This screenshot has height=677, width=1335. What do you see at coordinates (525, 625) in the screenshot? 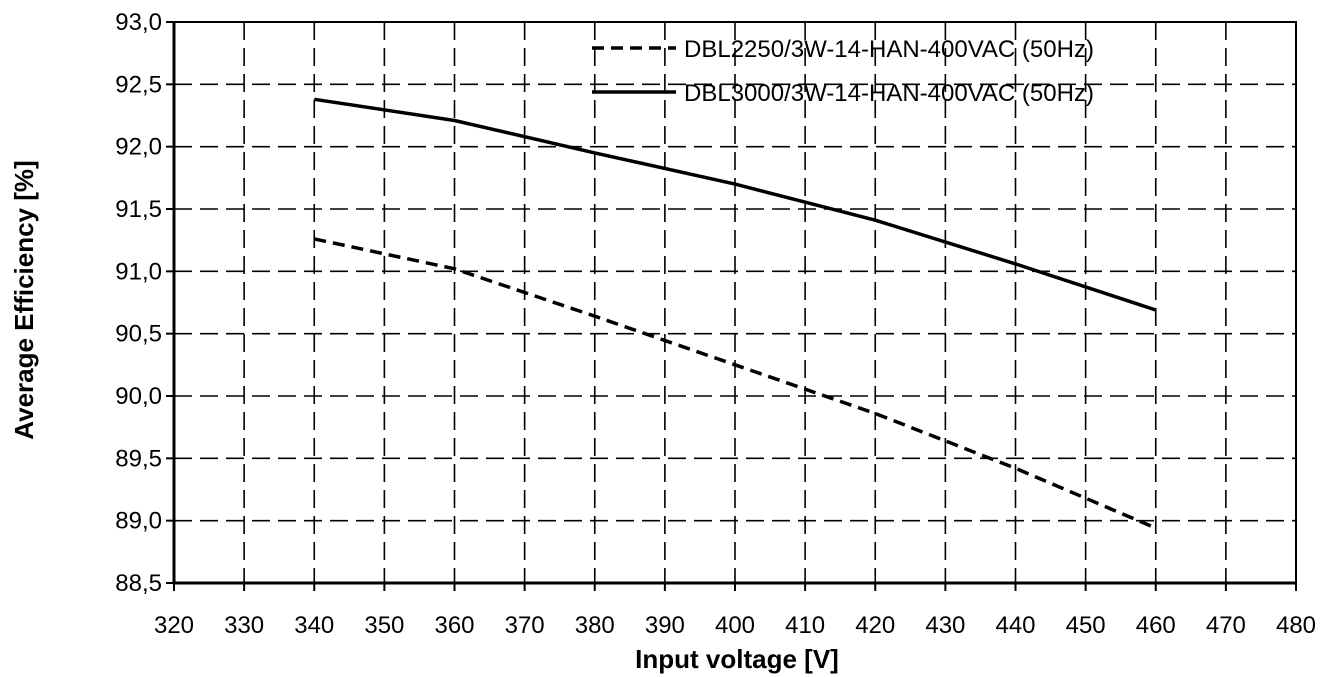
I see `x-tick-label: 370` at bounding box center [525, 625].